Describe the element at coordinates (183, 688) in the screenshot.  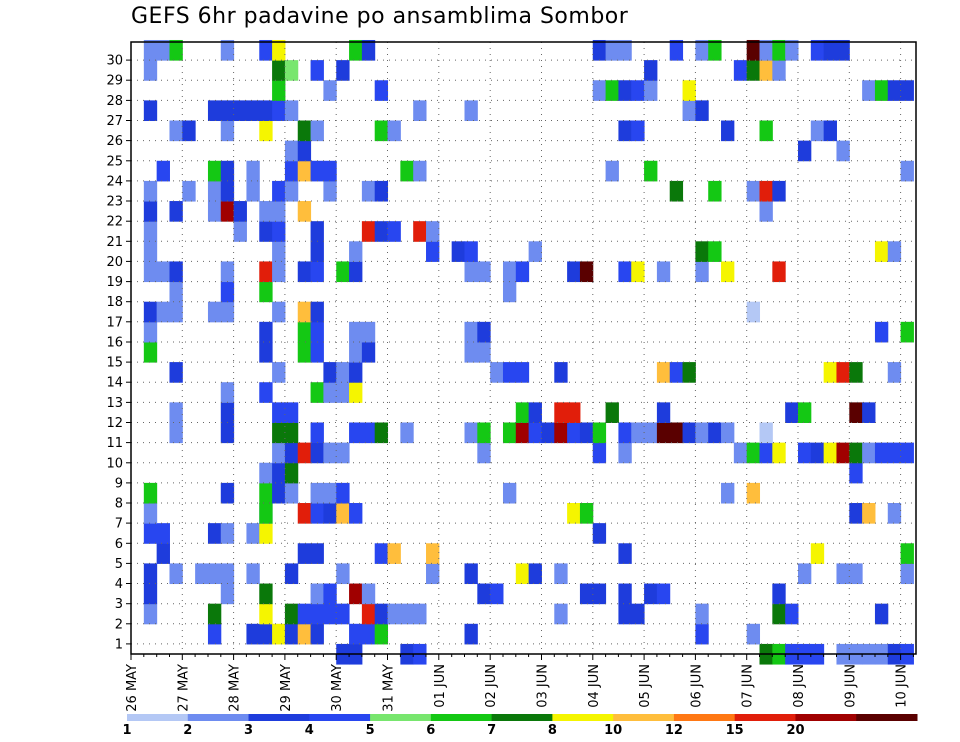
I see `x-tick-label: 27 MAY` at that location.